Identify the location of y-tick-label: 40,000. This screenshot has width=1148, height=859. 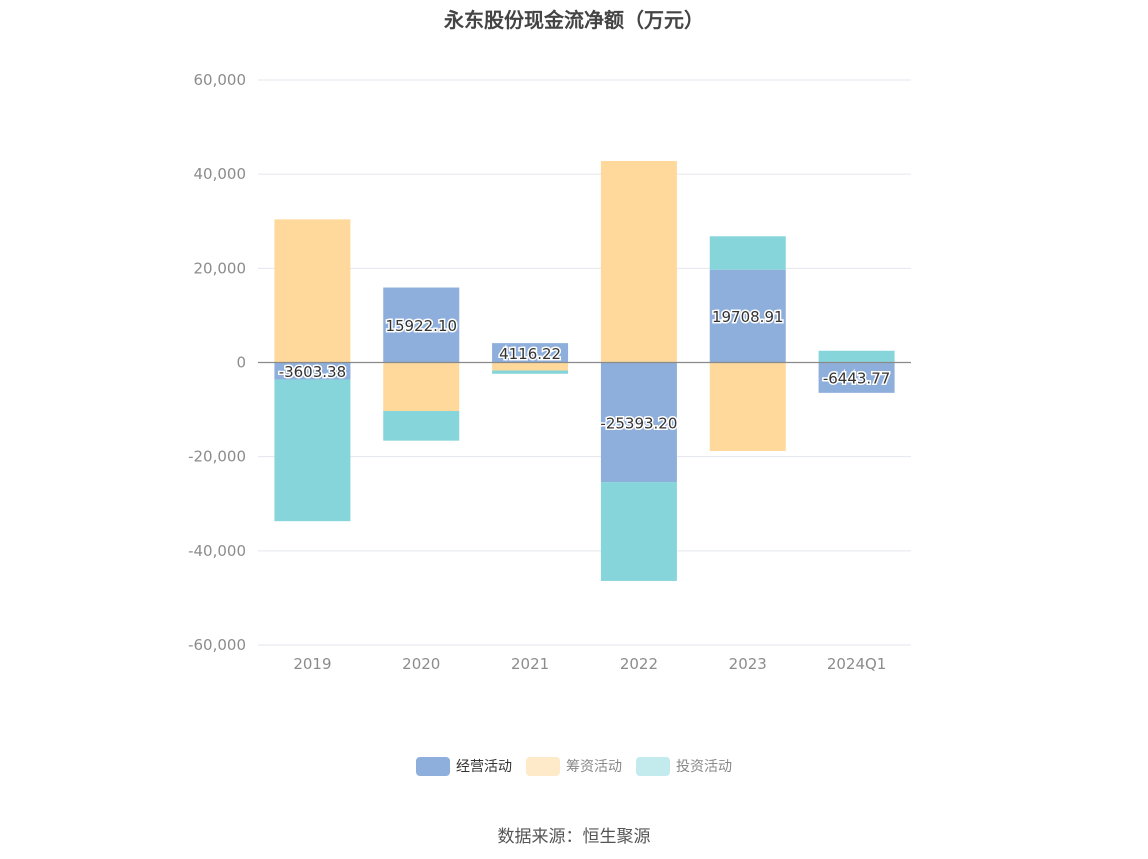
(220, 174).